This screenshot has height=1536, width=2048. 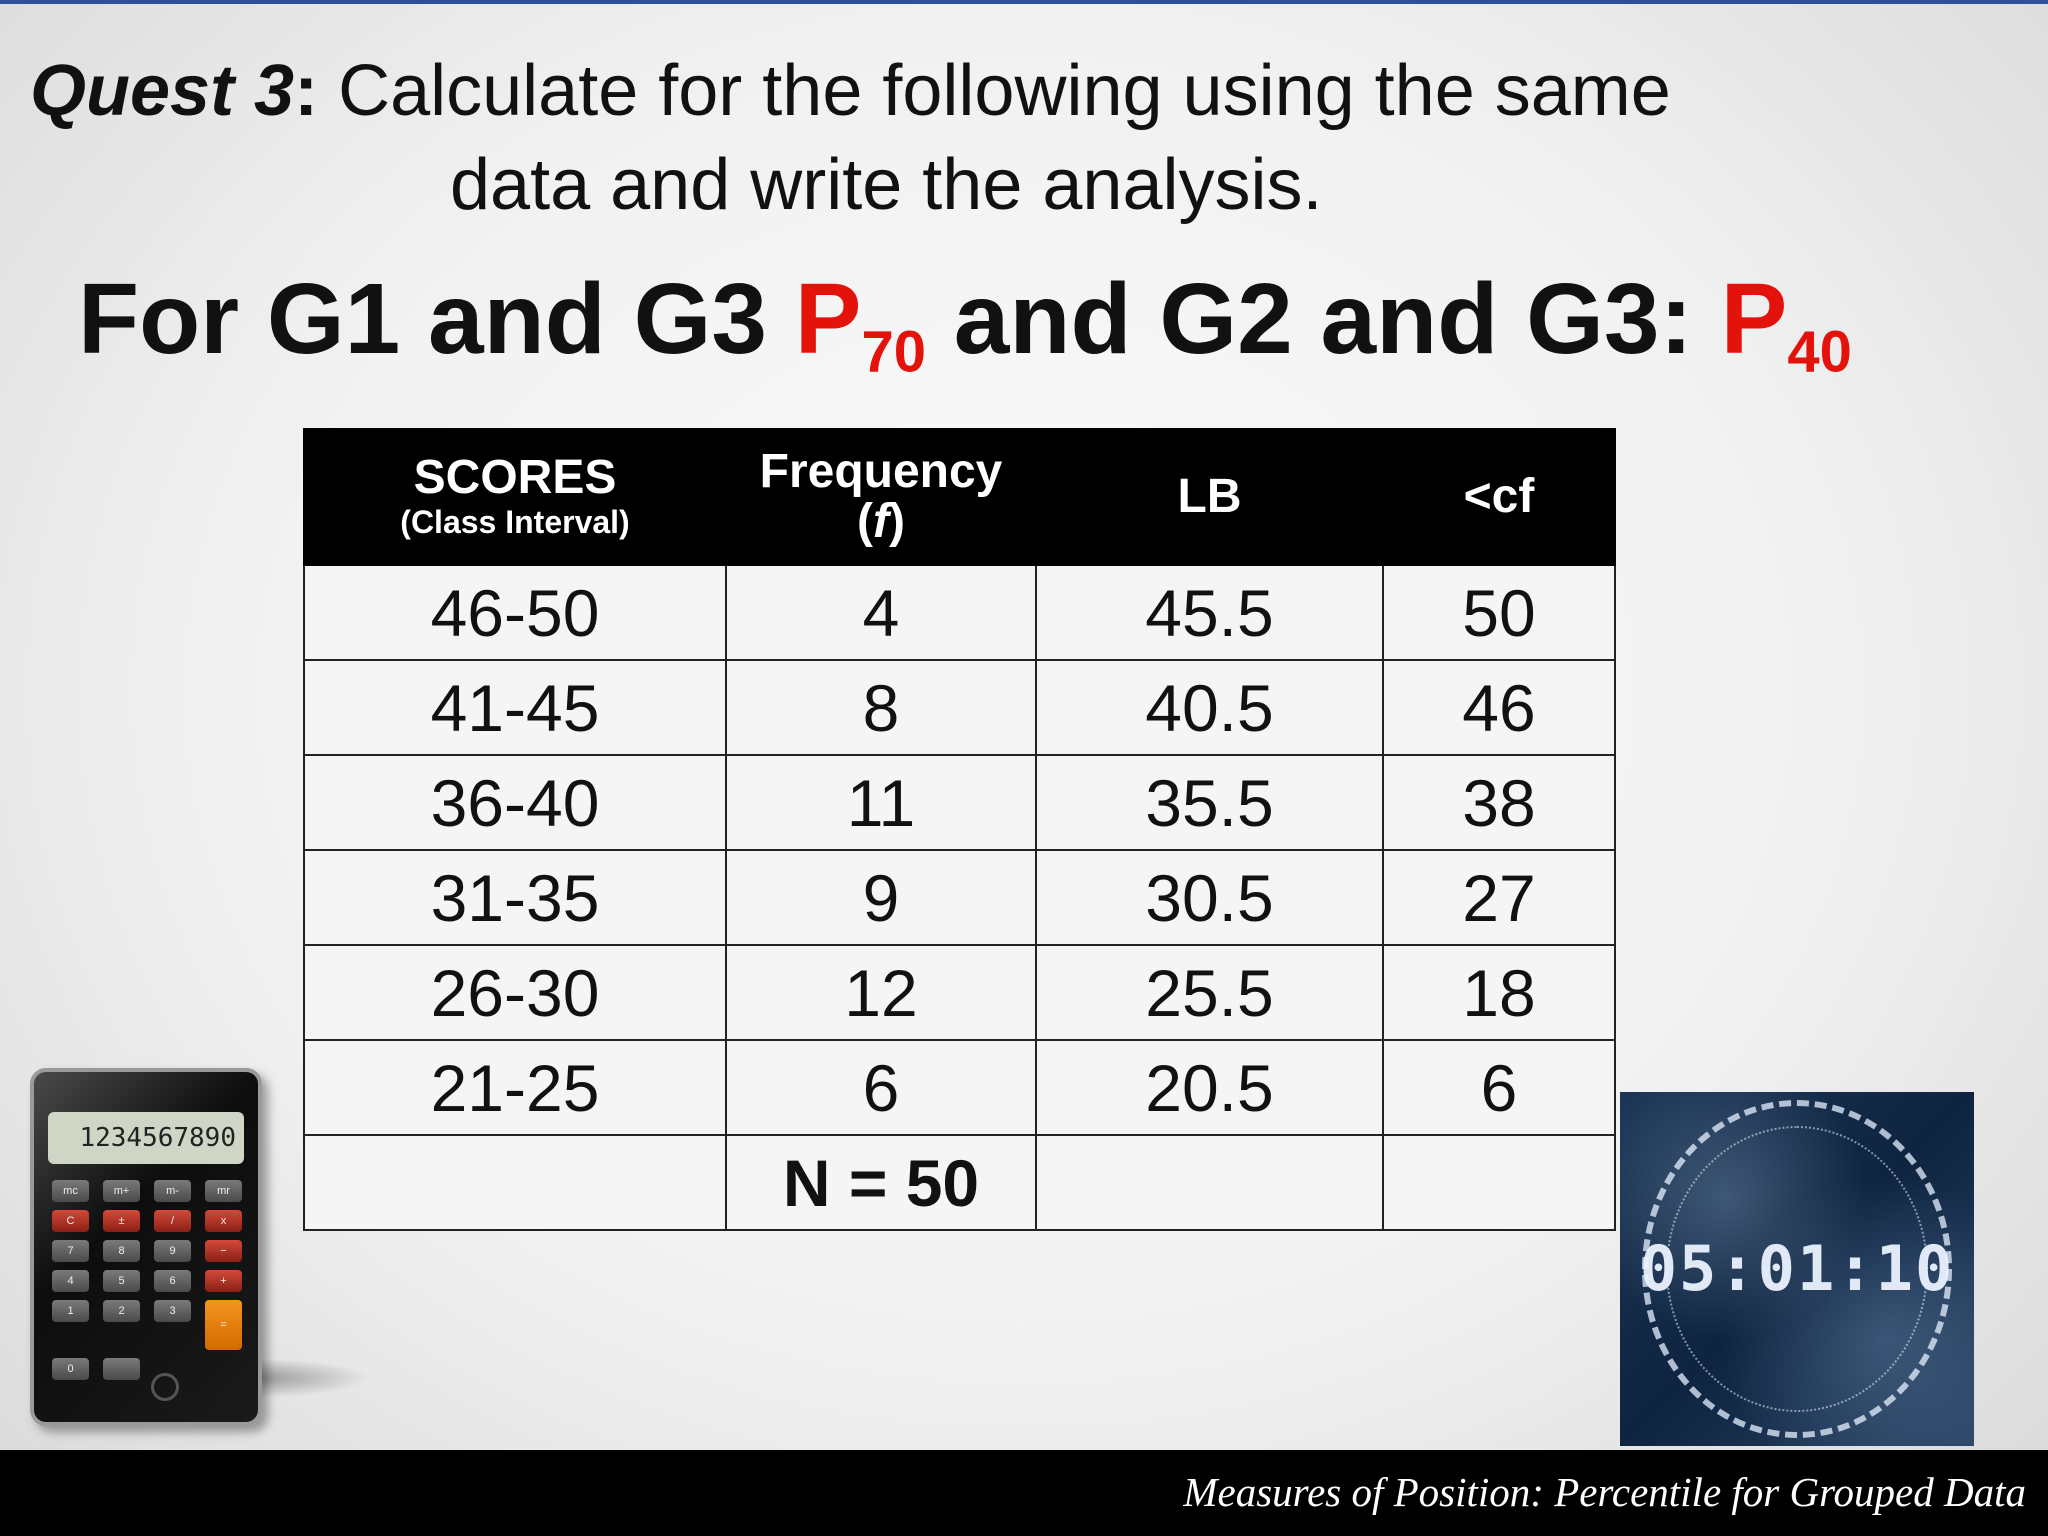 What do you see at coordinates (1499, 612) in the screenshot?
I see `cell-cf: 50` at bounding box center [1499, 612].